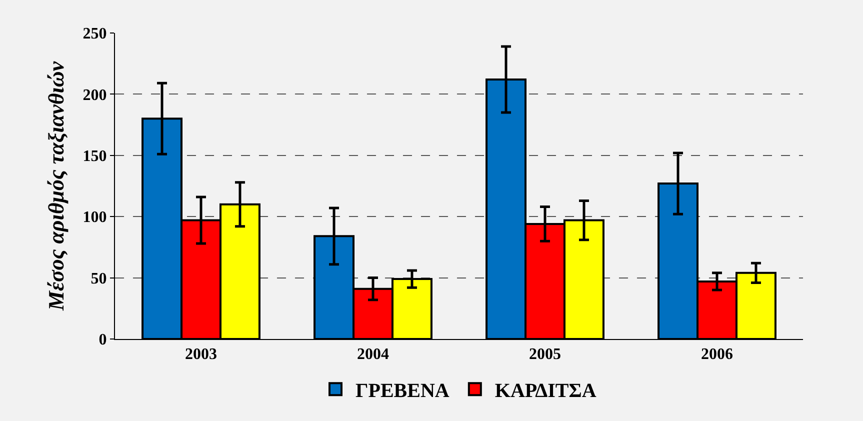 The width and height of the screenshot is (863, 421). What do you see at coordinates (94, 156) in the screenshot?
I see `y-tick-label: 150` at bounding box center [94, 156].